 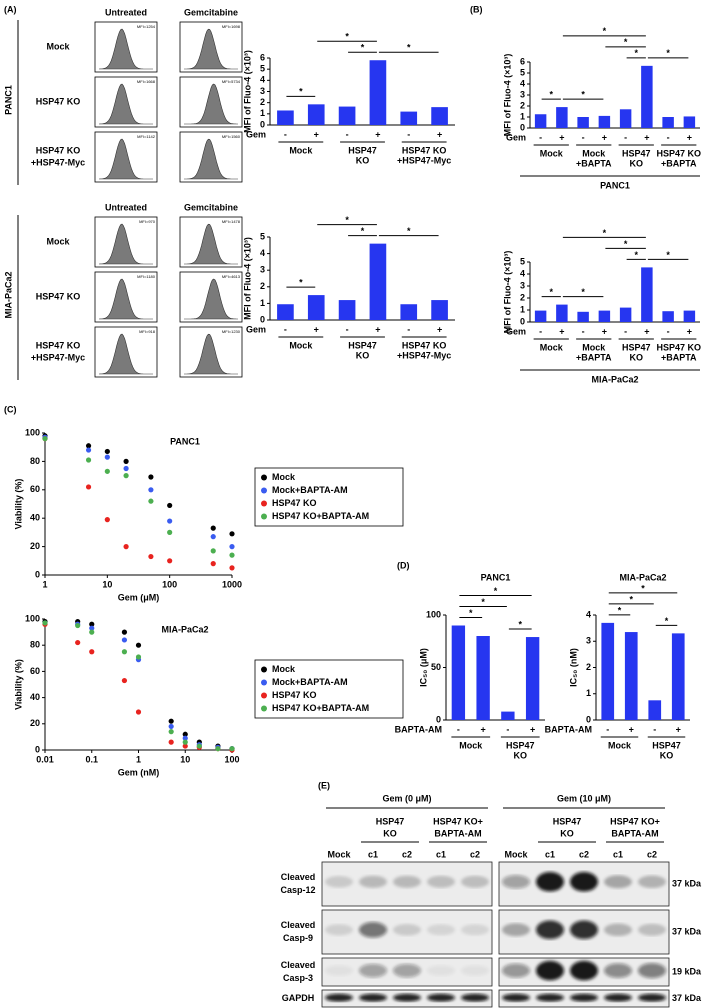 I want to click on x-tick-label: 1000, so click(x=232, y=584).